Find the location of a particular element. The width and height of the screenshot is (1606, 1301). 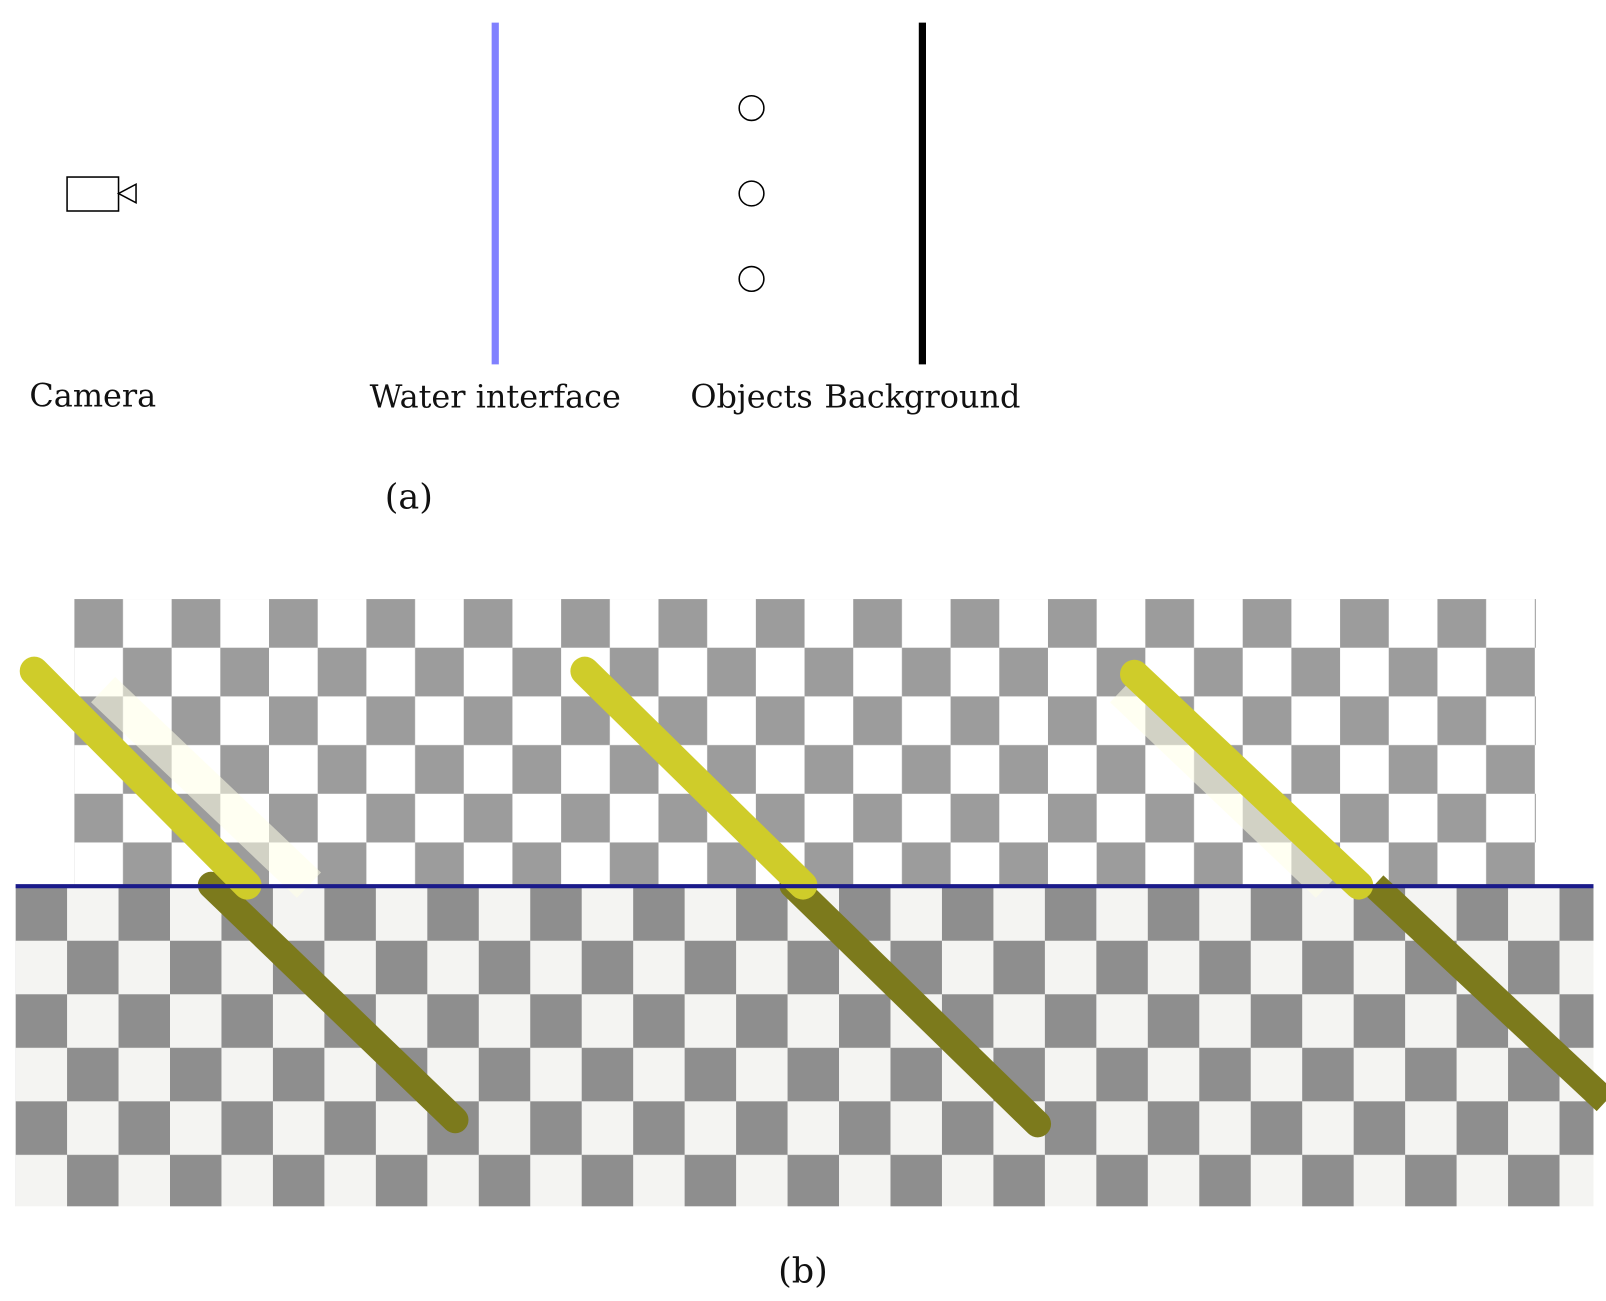

label: Objects is located at coordinates (751, 397).